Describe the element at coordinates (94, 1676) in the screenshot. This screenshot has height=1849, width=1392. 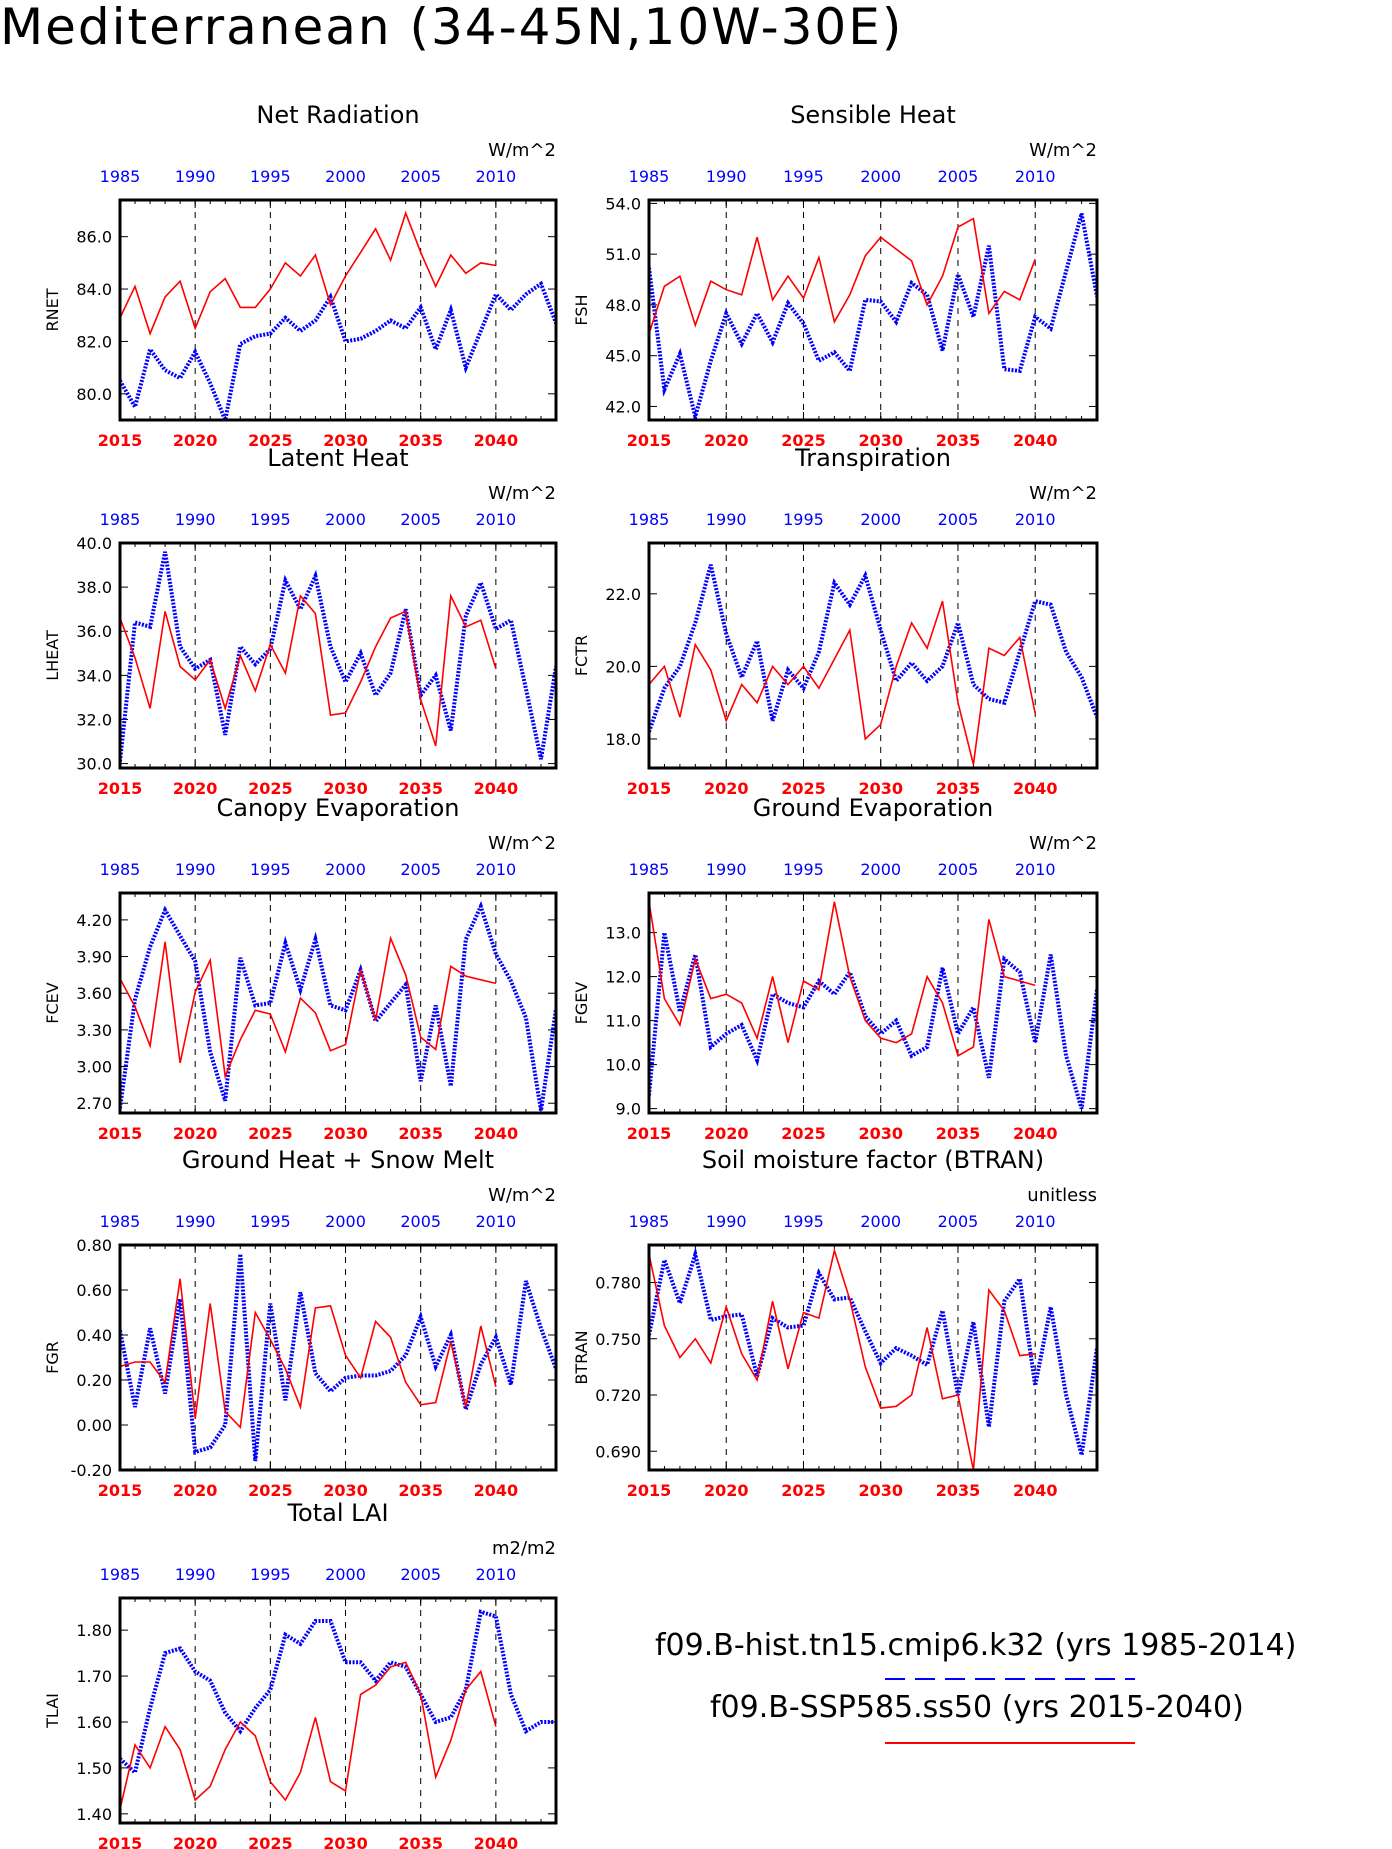
I see `y-tick-label: 1.70` at that location.